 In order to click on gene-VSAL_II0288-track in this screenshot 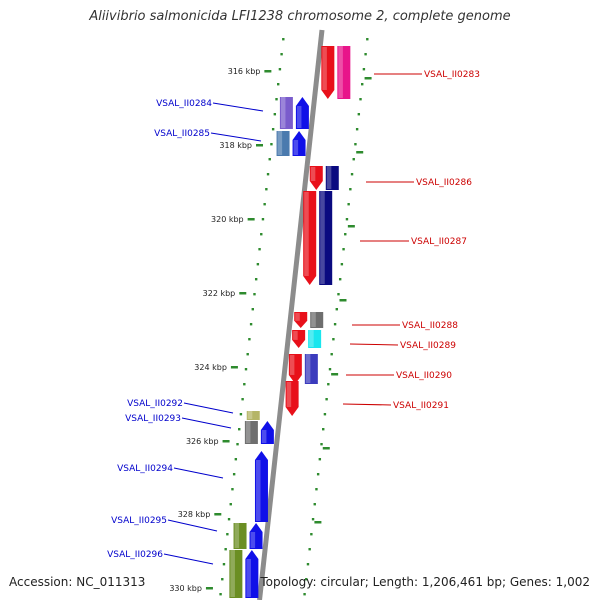, I will do `click(317, 320)`.